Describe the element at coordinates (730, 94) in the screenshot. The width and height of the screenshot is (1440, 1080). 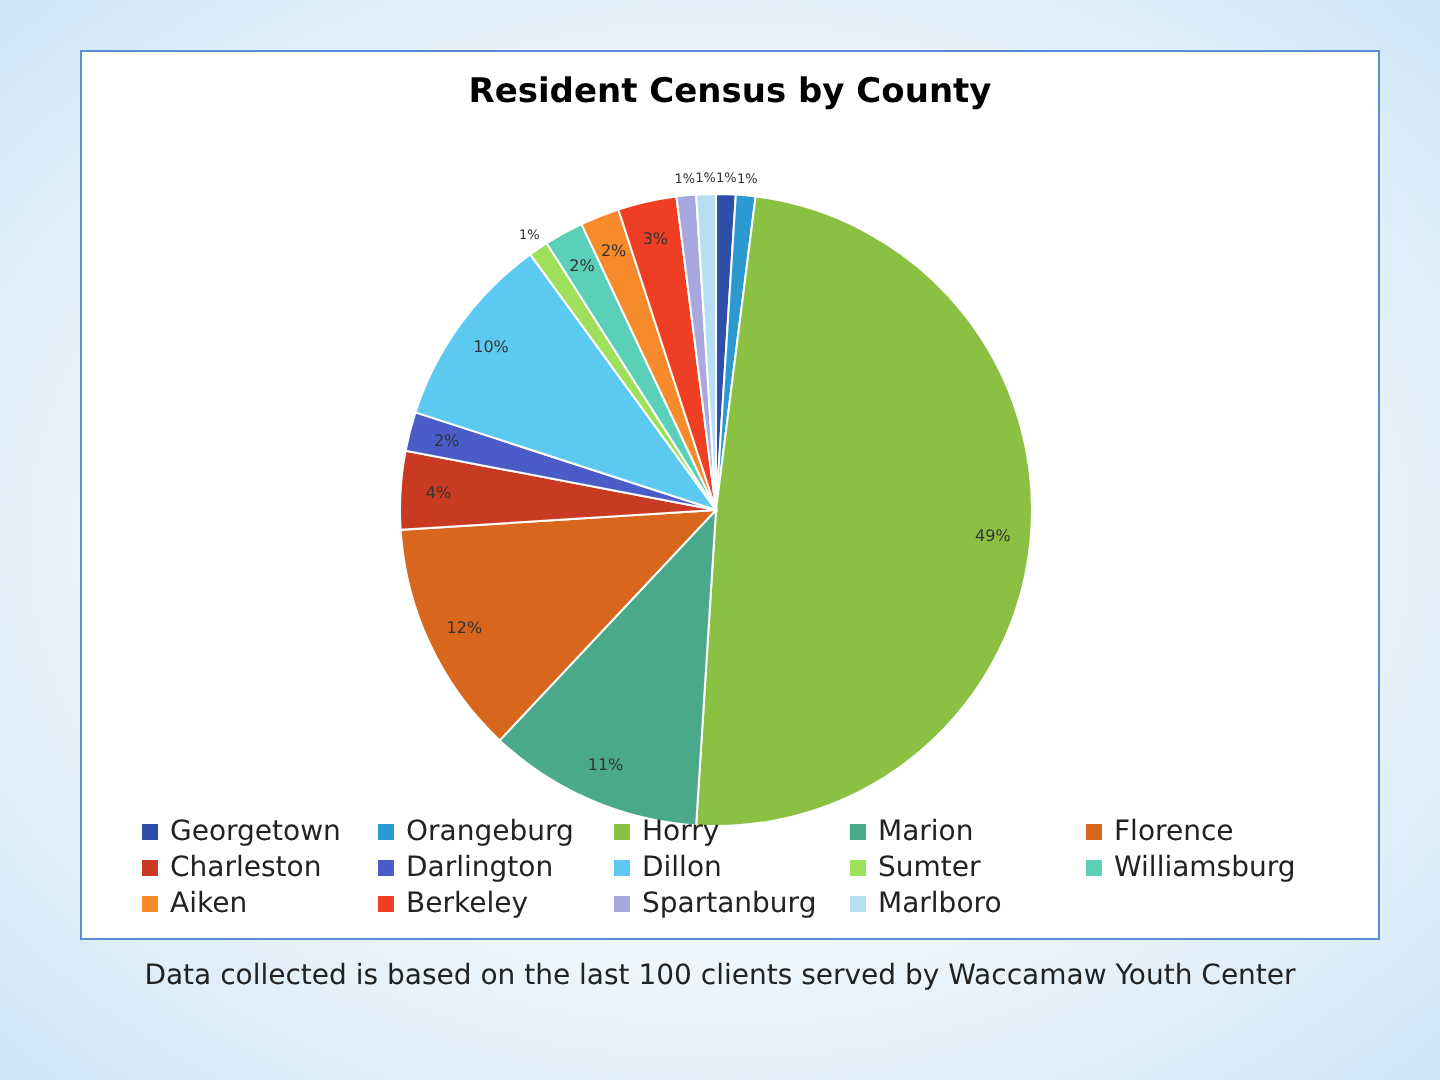
I see `chart-title: Resident Census by County` at that location.